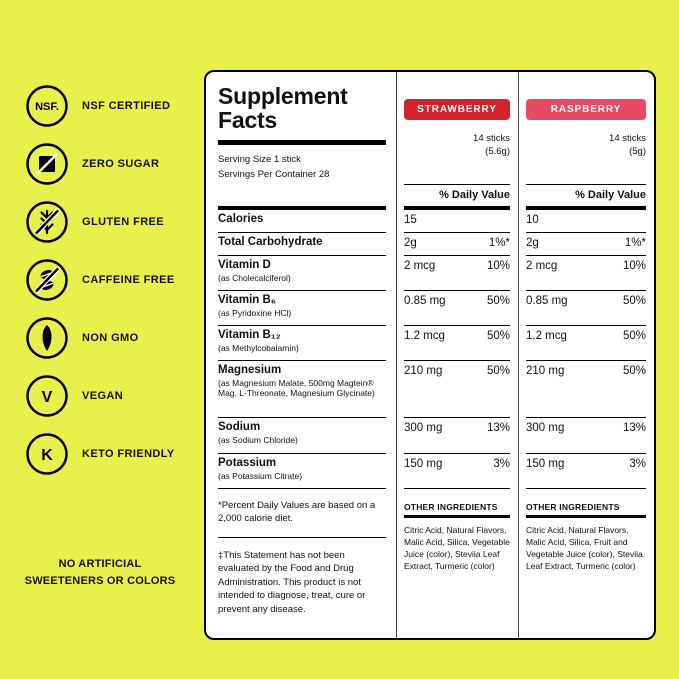 This screenshot has width=679, height=679. What do you see at coordinates (302, 273) in the screenshot?
I see `nutrient-row-vitamin-d: Vitamin D (as Cholecalciferol)` at bounding box center [302, 273].